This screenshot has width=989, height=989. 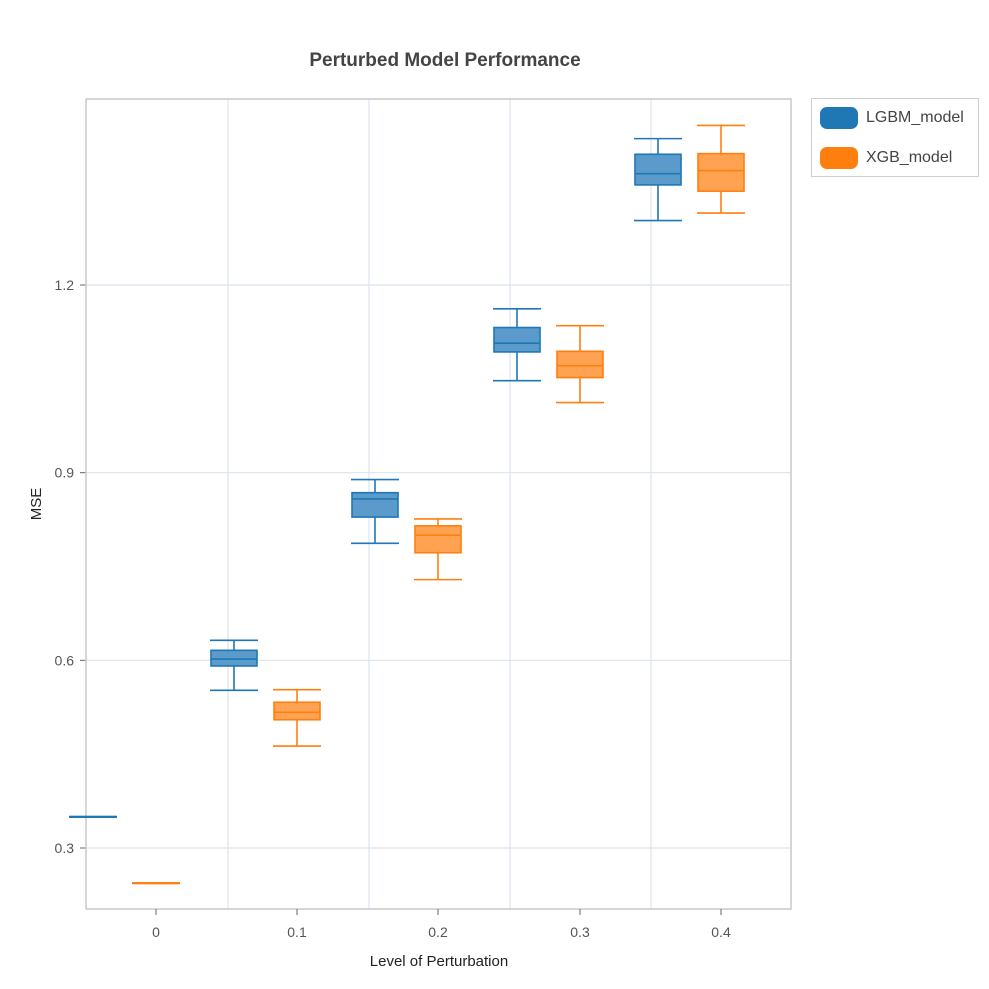 I want to click on legend-label-xgb: XGB_model, so click(x=909, y=157).